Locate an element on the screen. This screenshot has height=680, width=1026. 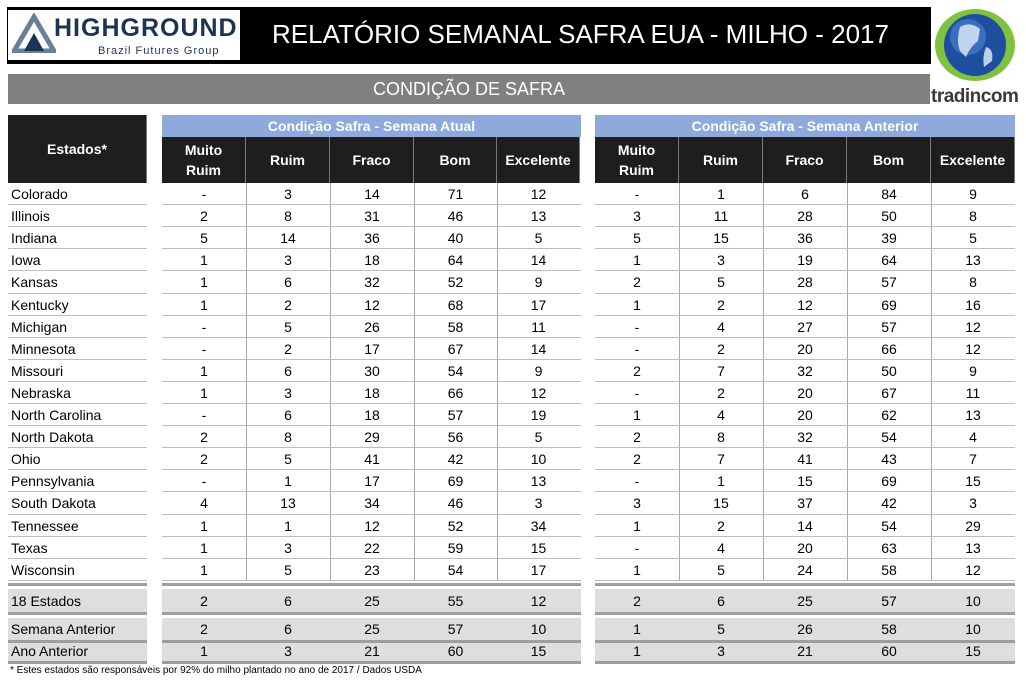
value-previous: 57 is located at coordinates (889, 326).